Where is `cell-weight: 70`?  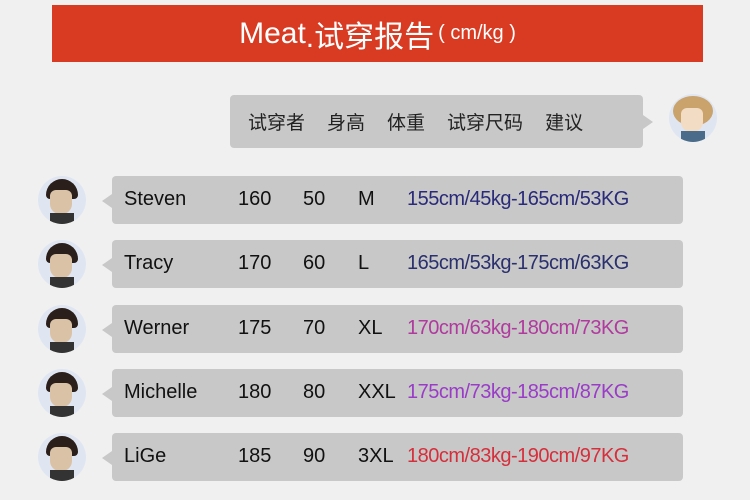
cell-weight: 70 is located at coordinates (314, 328).